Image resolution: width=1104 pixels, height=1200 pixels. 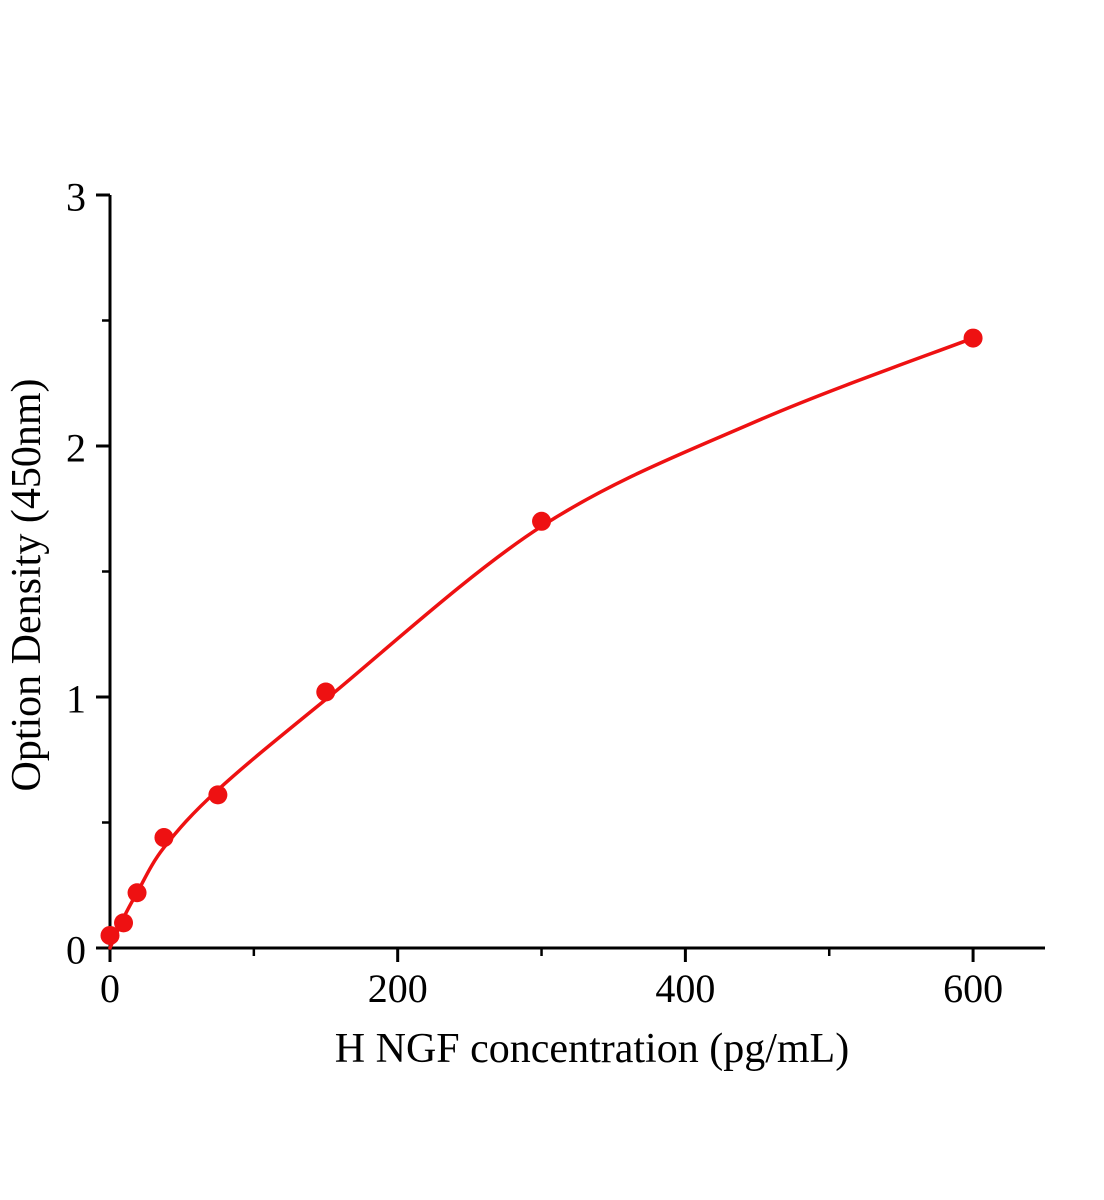 What do you see at coordinates (76, 699) in the screenshot?
I see `y-tick-label: 1` at bounding box center [76, 699].